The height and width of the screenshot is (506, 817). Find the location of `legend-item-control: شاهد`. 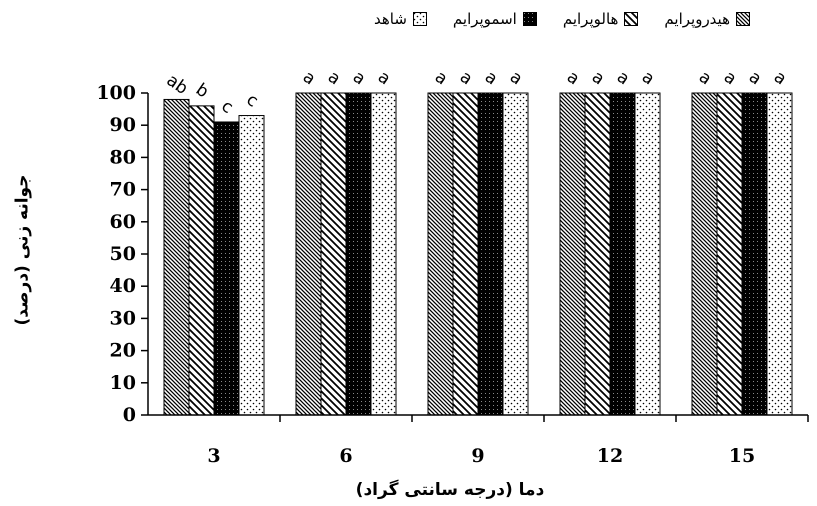

legend-item-control: شاهد is located at coordinates (400, 19).